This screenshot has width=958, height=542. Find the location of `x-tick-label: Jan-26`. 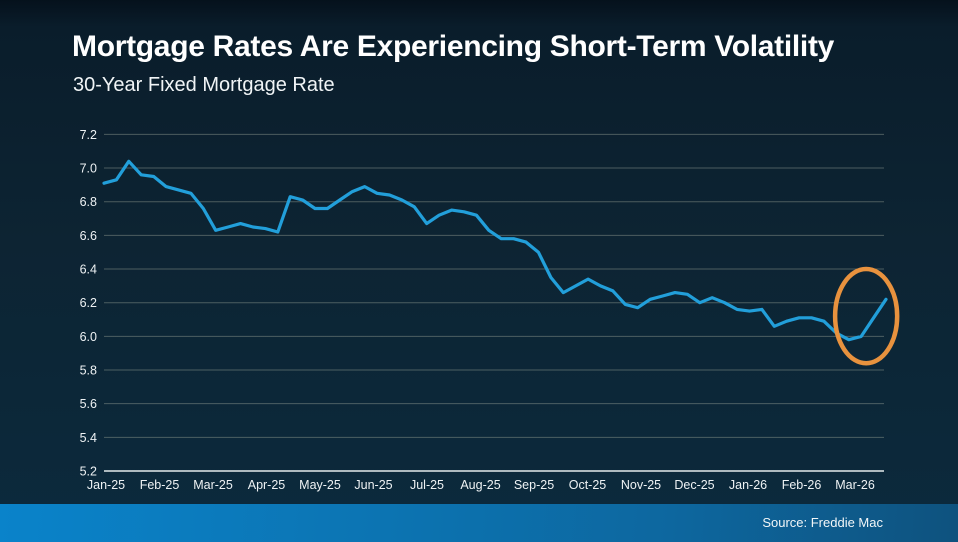

x-tick-label: Jan-26 is located at coordinates (748, 485).